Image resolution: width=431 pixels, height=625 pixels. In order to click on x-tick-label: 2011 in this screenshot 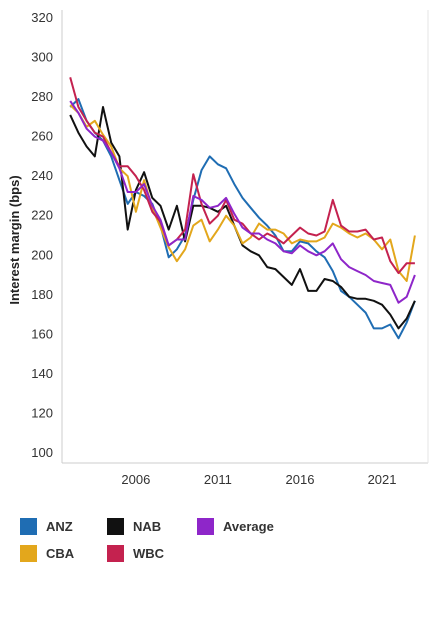, I will do `click(218, 479)`.